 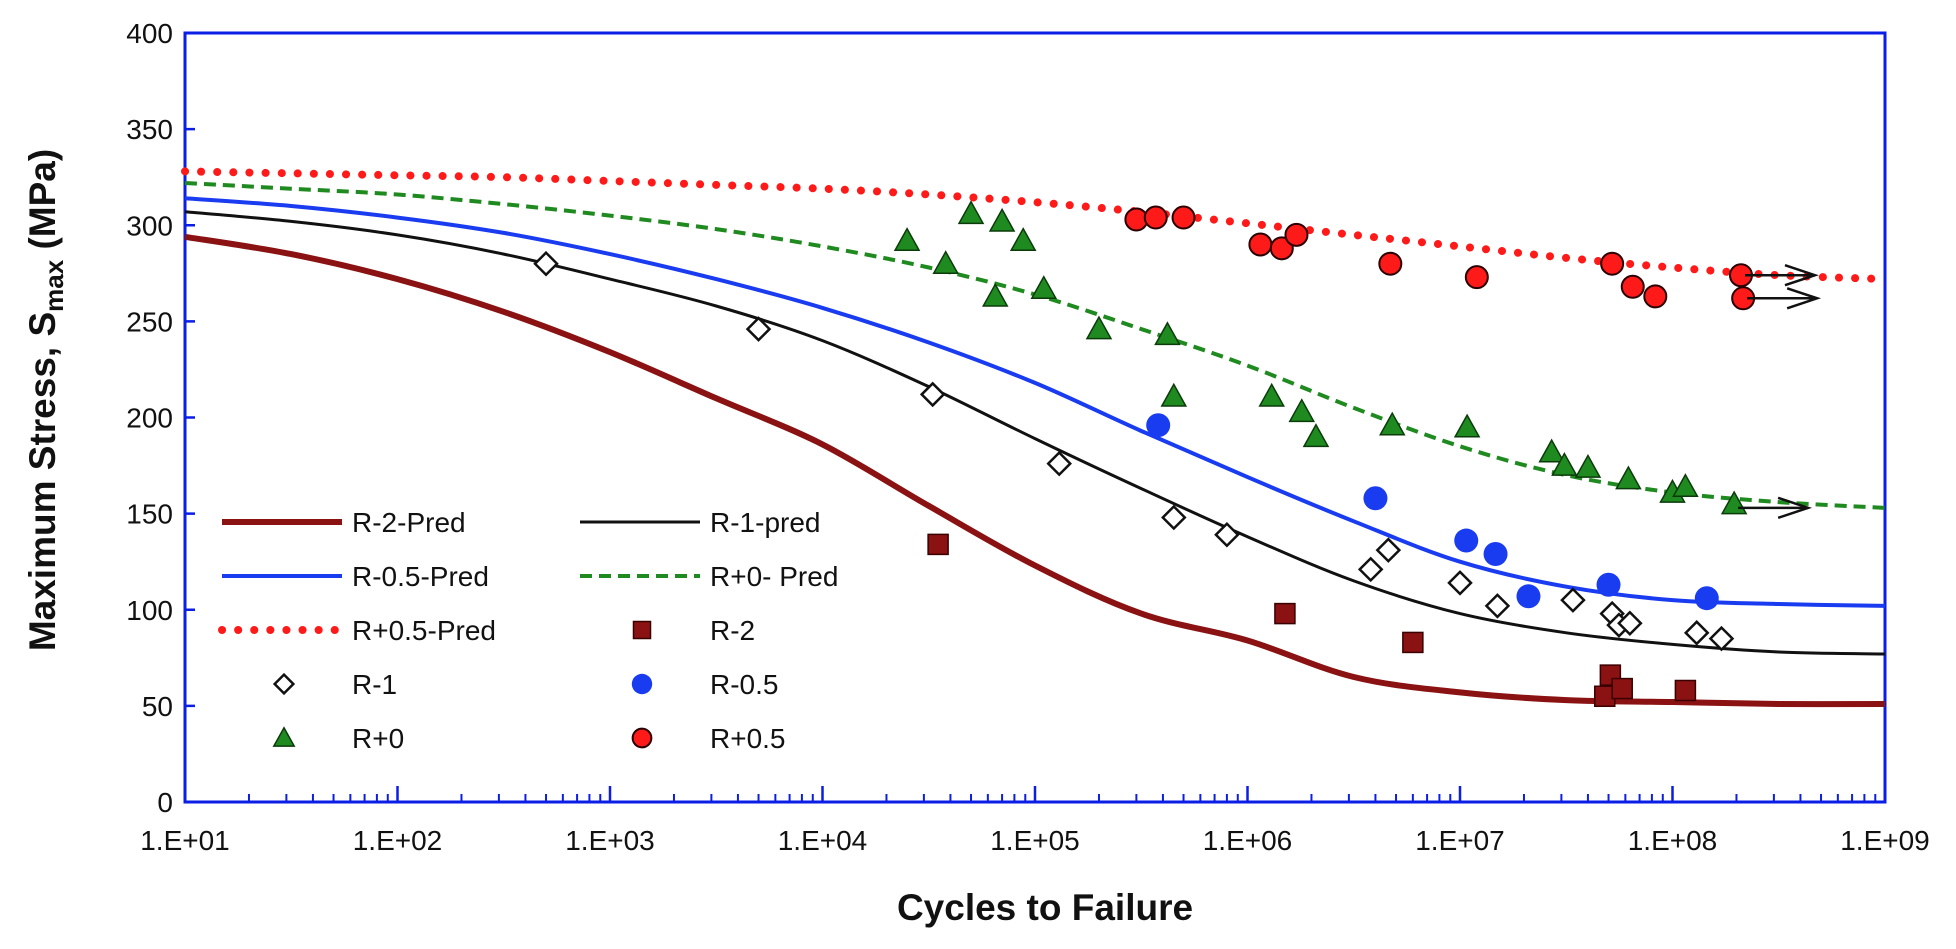 I want to click on legend-label-rminus1: R-1, so click(x=374, y=684).